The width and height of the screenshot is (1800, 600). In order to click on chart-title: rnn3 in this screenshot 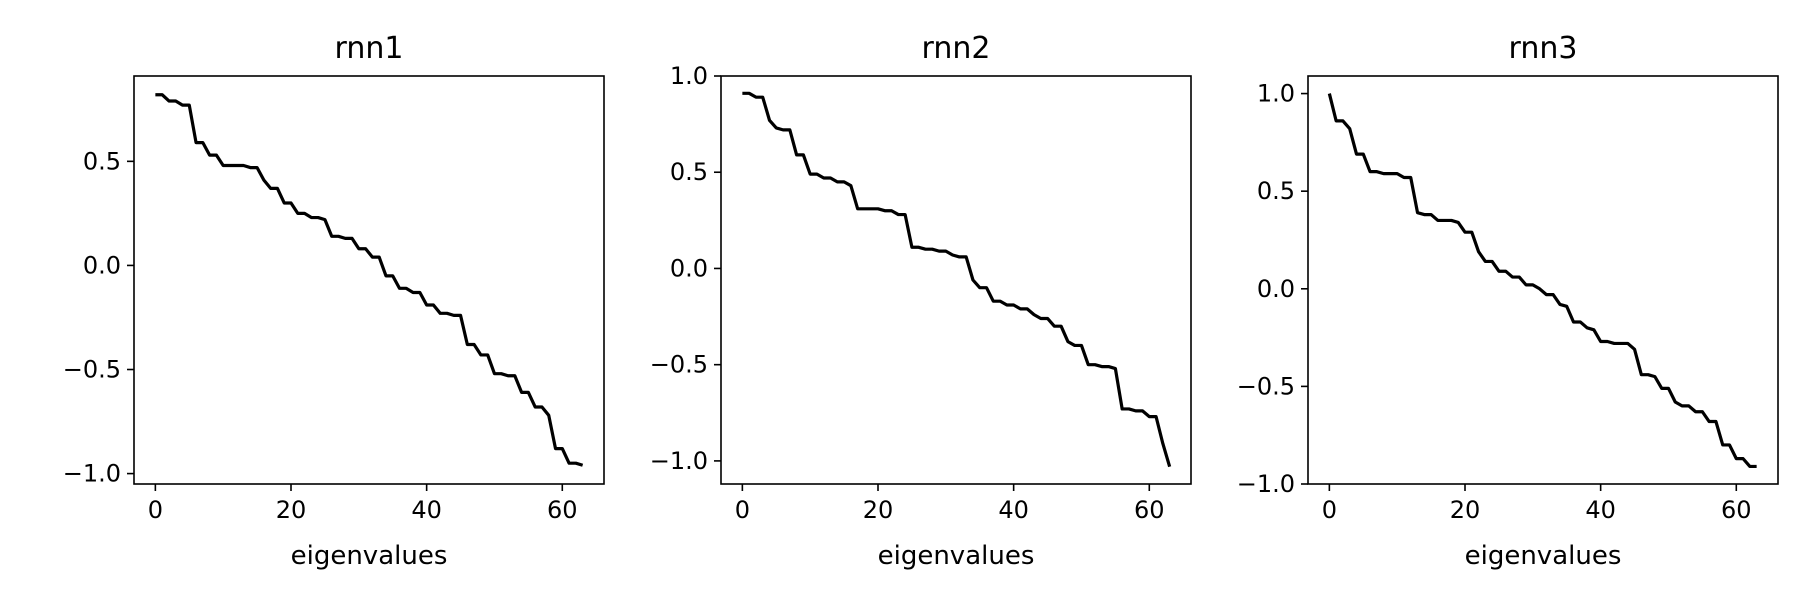, I will do `click(1543, 48)`.